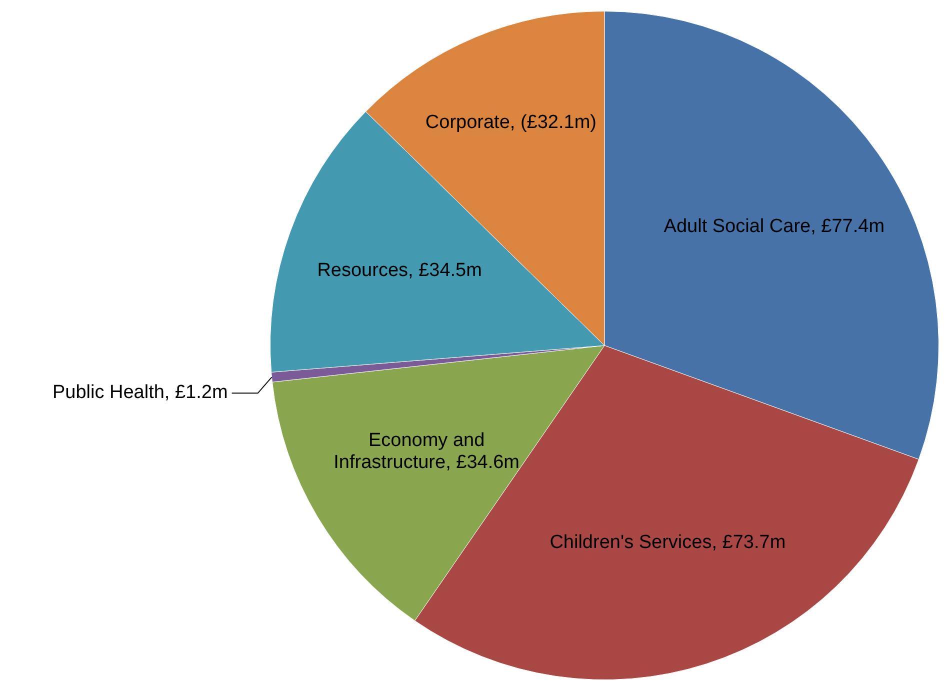  Describe the element at coordinates (668, 543) in the screenshot. I see `slice-label: Children's Services, £73.7m` at that location.